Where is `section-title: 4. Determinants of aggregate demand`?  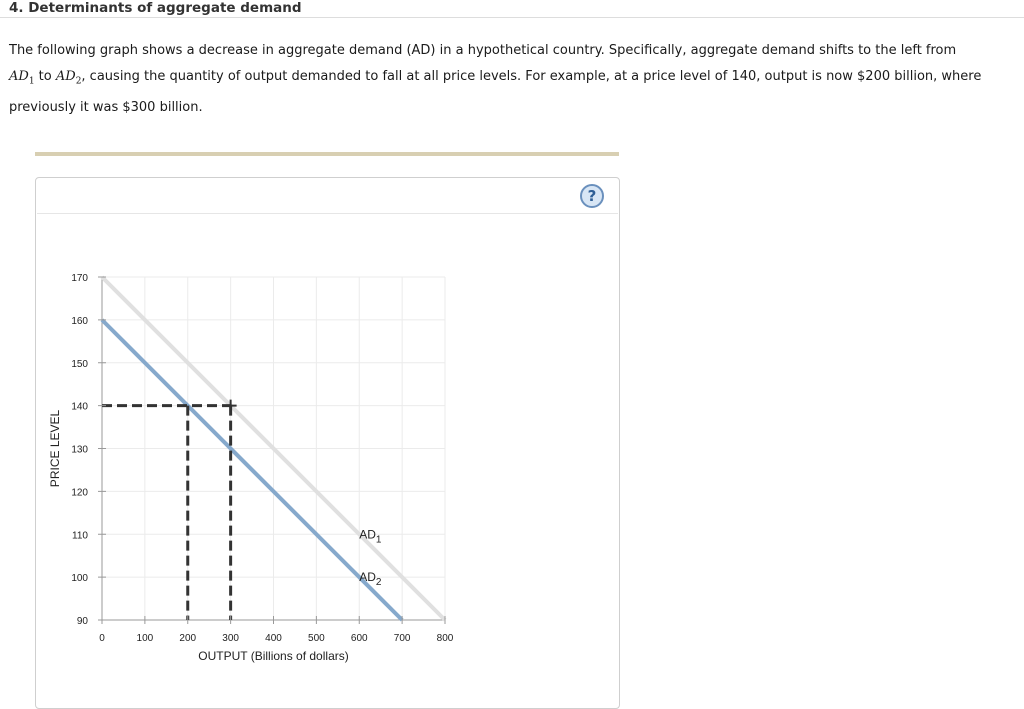
section-title: 4. Determinants of aggregate demand is located at coordinates (155, 8).